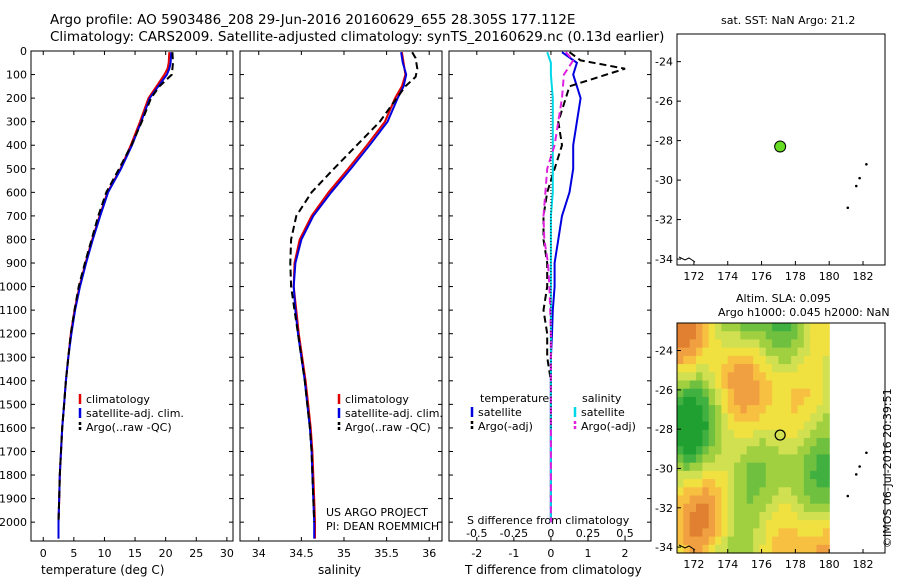 The width and height of the screenshot is (900, 580). Describe the element at coordinates (196, 553) in the screenshot. I see `temperature-profile-xtick-label: 25` at that location.